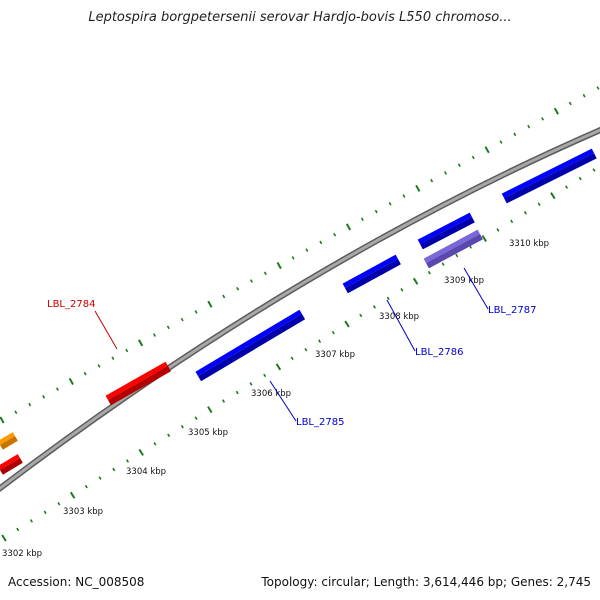 Image resolution: width=600 pixels, height=600 pixels. Describe the element at coordinates (146, 472) in the screenshot. I see `scale-label: 3304 kbp` at that location.